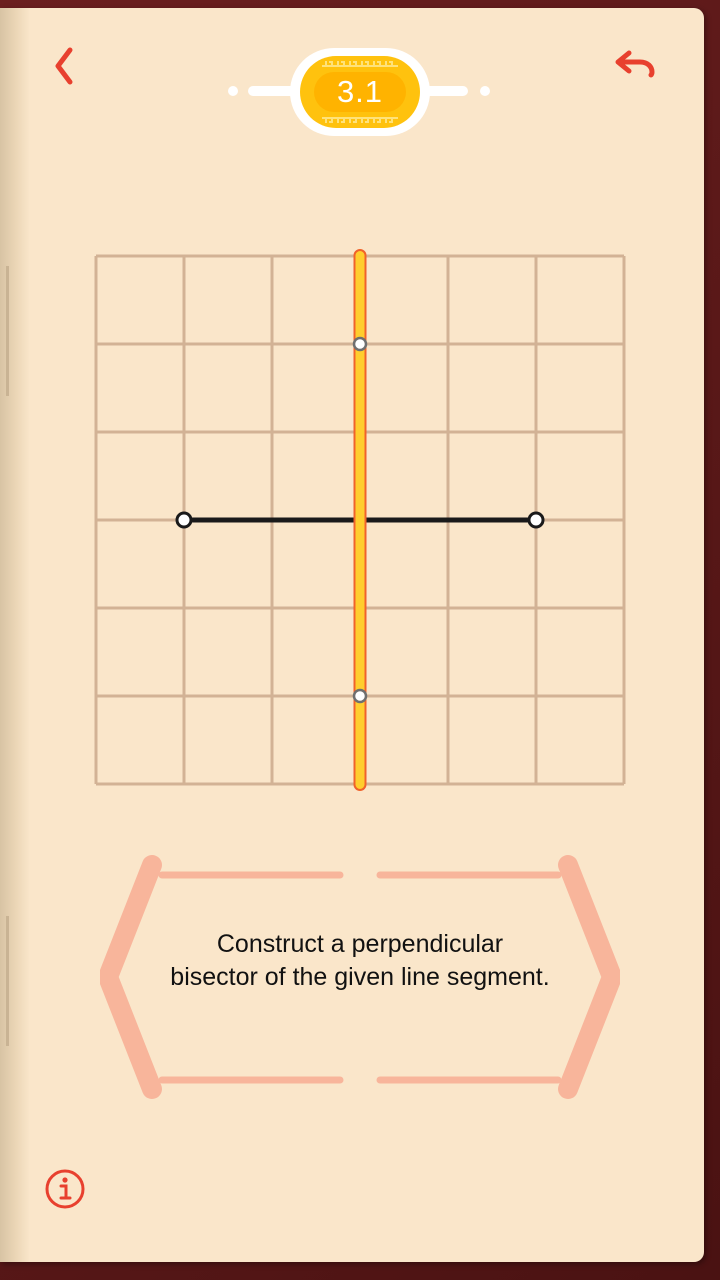 The image size is (720, 1280). I want to click on chevron-left-icon, so click(64, 66).